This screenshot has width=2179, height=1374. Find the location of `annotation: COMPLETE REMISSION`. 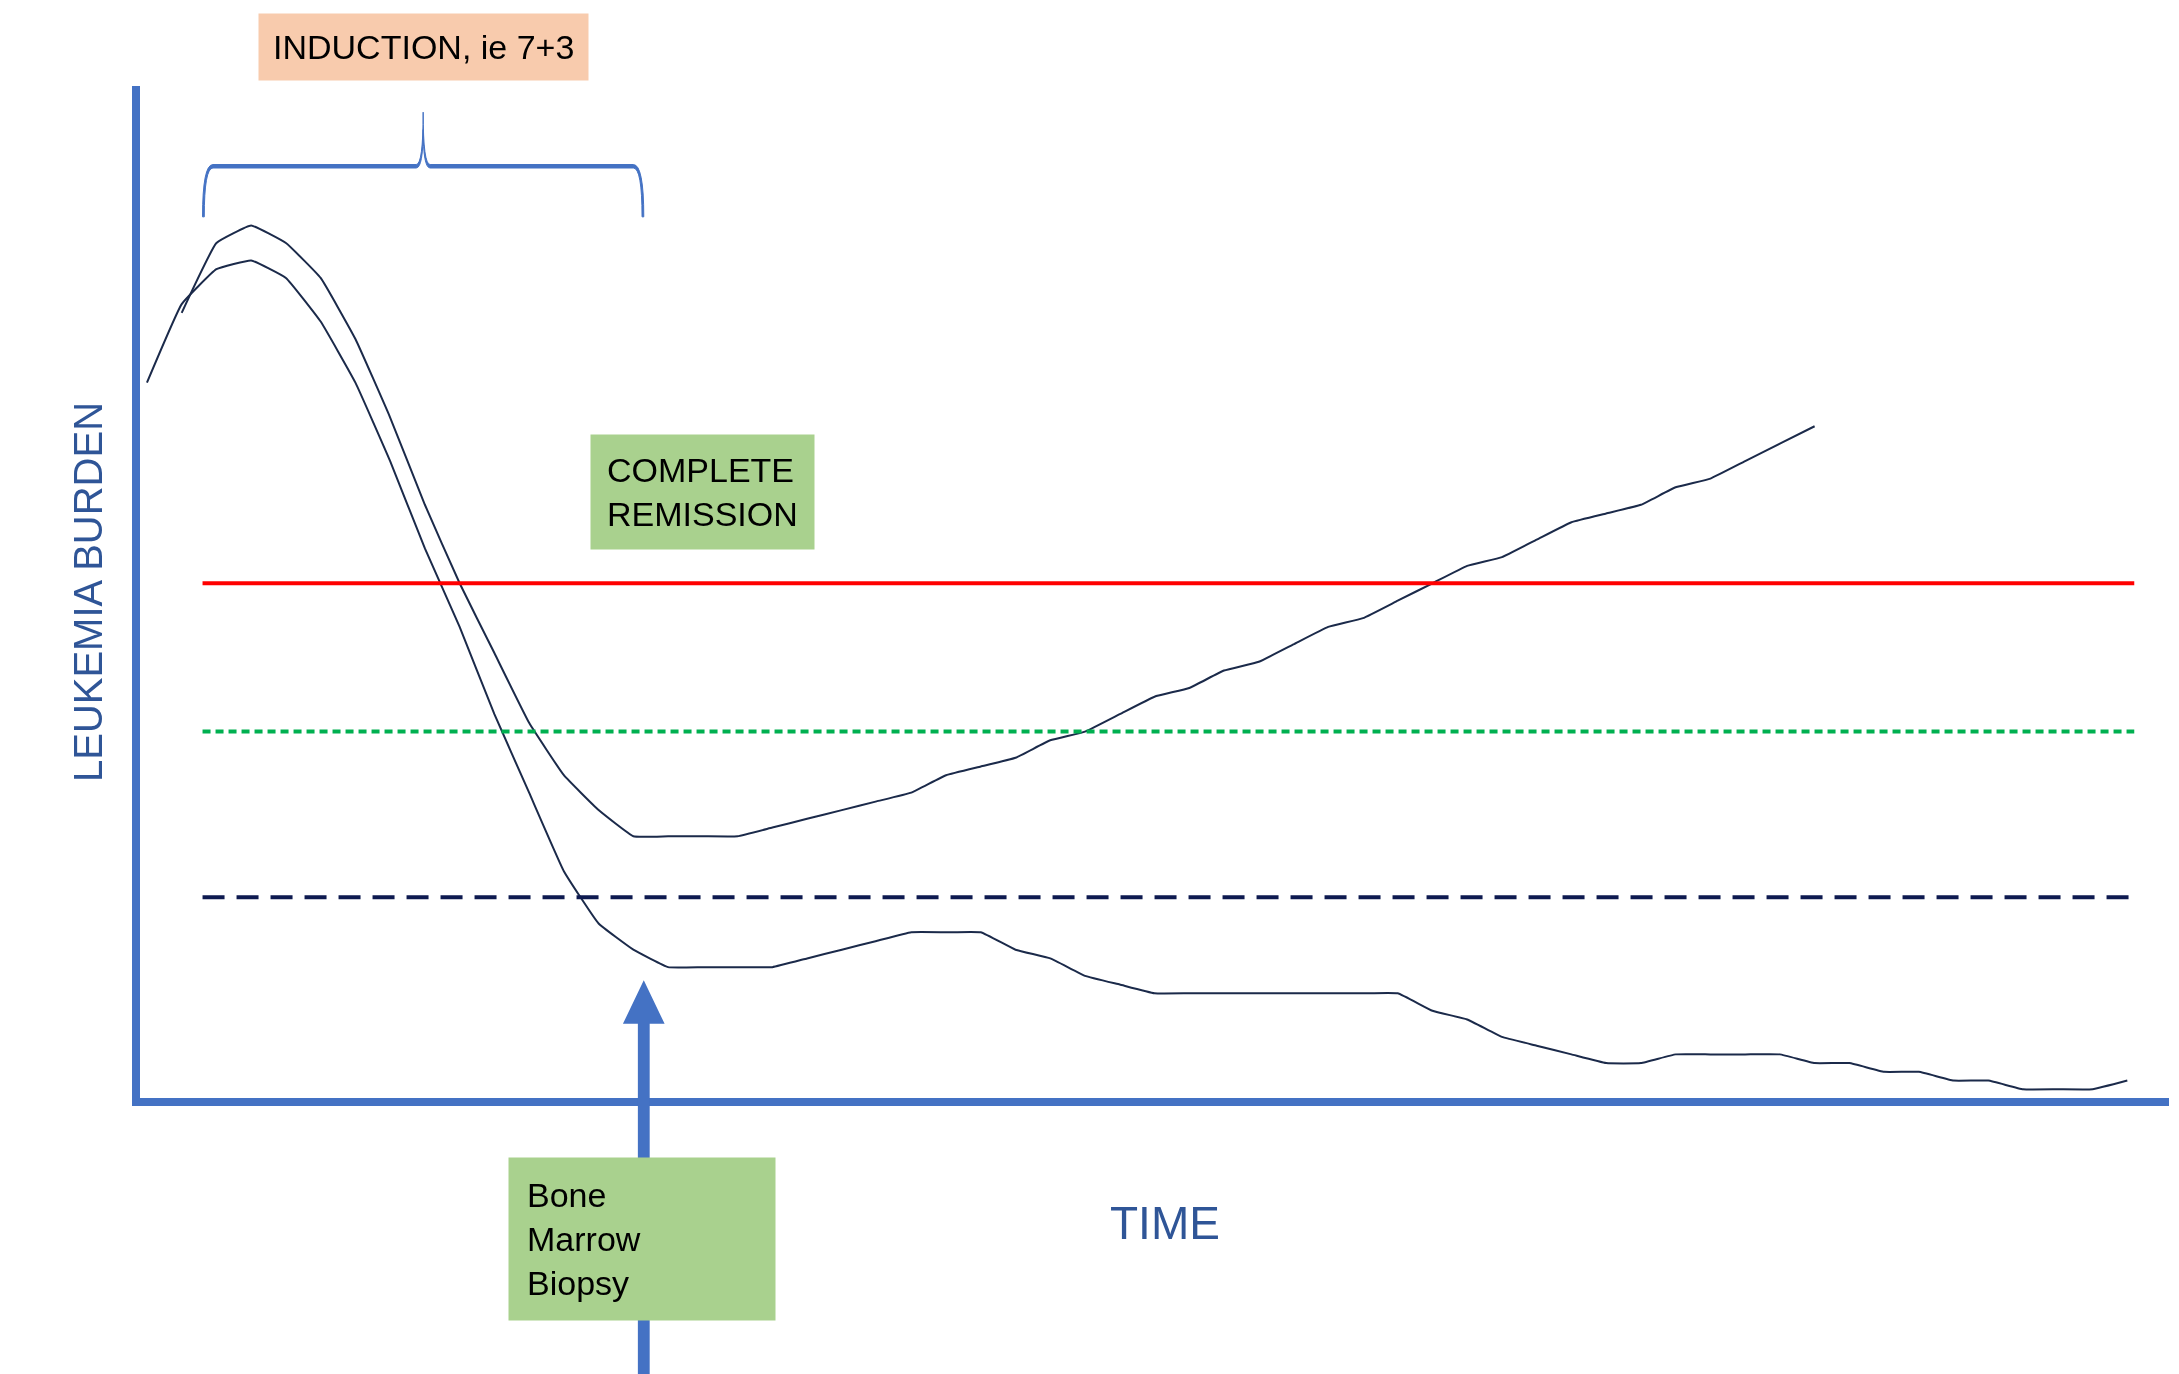

annotation: COMPLETE REMISSION is located at coordinates (702, 492).